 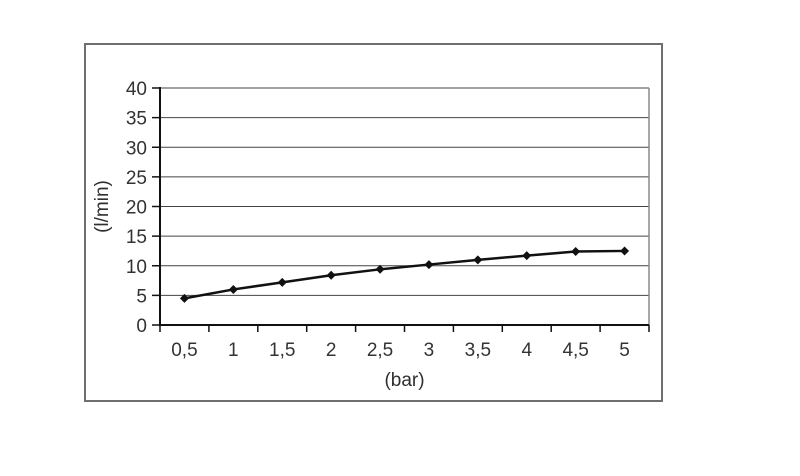 I want to click on y-tick-label: 20, so click(x=136, y=208).